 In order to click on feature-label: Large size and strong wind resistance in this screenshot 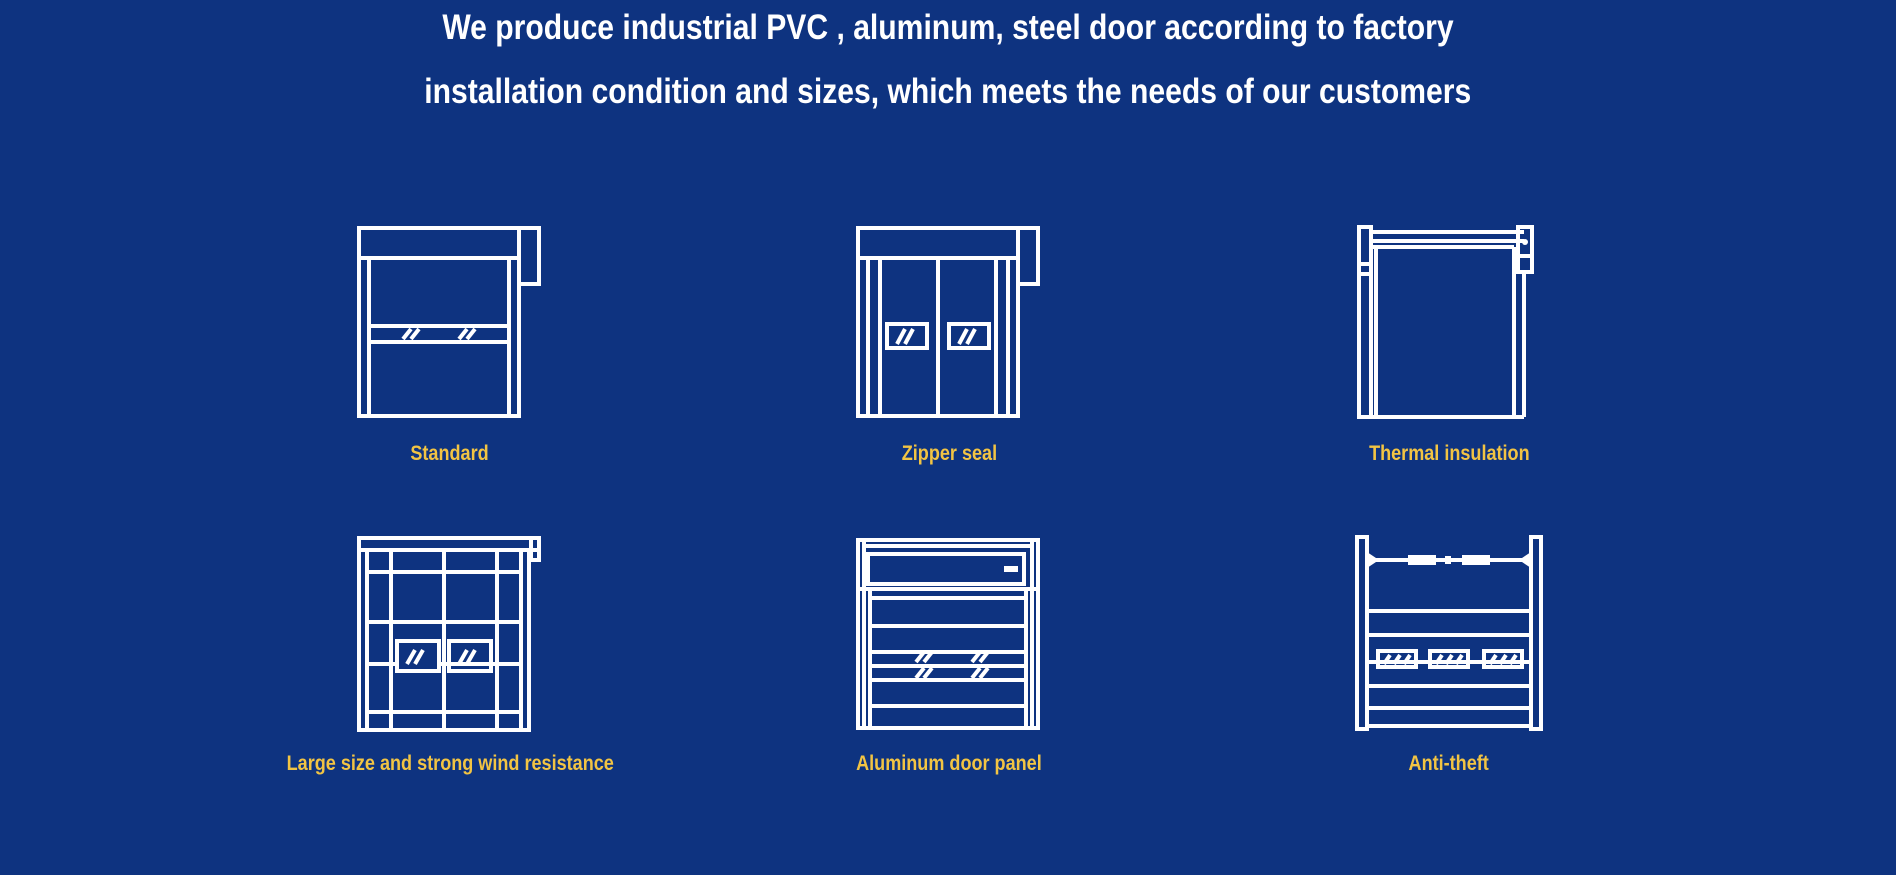, I will do `click(450, 763)`.